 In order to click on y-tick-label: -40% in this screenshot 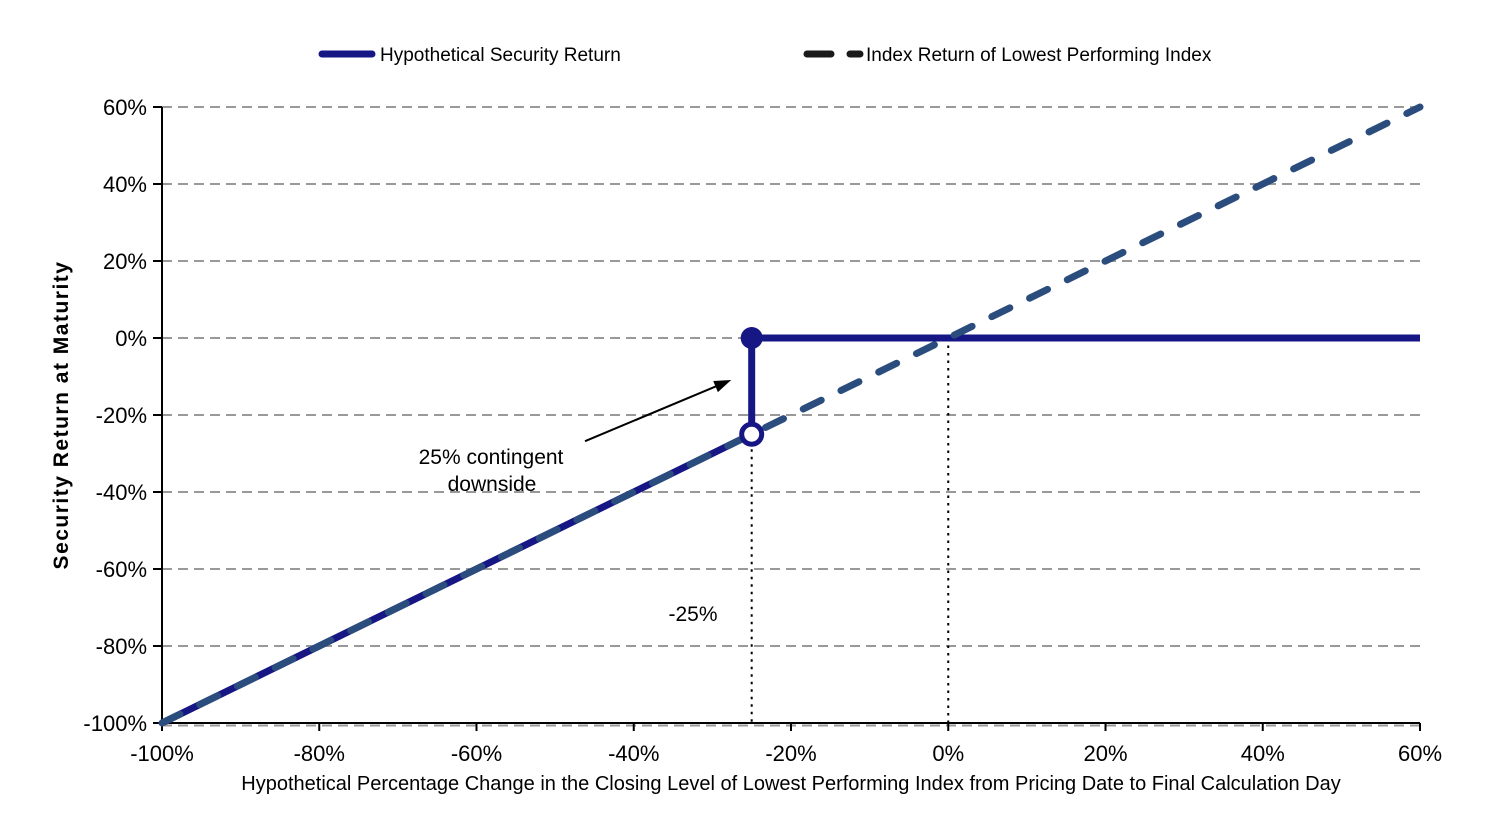, I will do `click(121, 492)`.